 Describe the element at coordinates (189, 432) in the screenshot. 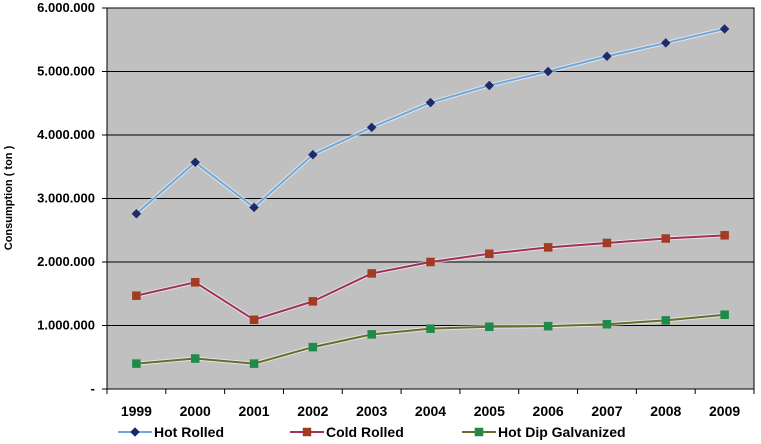

I see `legend-label: Hot Rolled` at that location.